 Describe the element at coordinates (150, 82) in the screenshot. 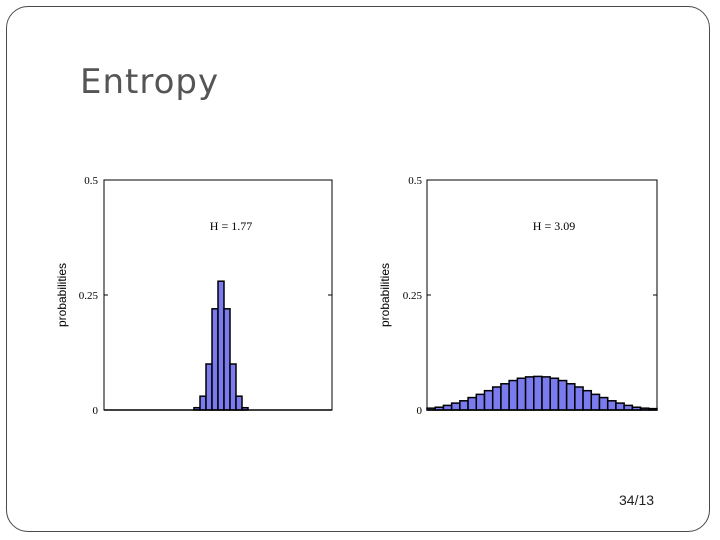

I see `slide-title: Entropy` at that location.